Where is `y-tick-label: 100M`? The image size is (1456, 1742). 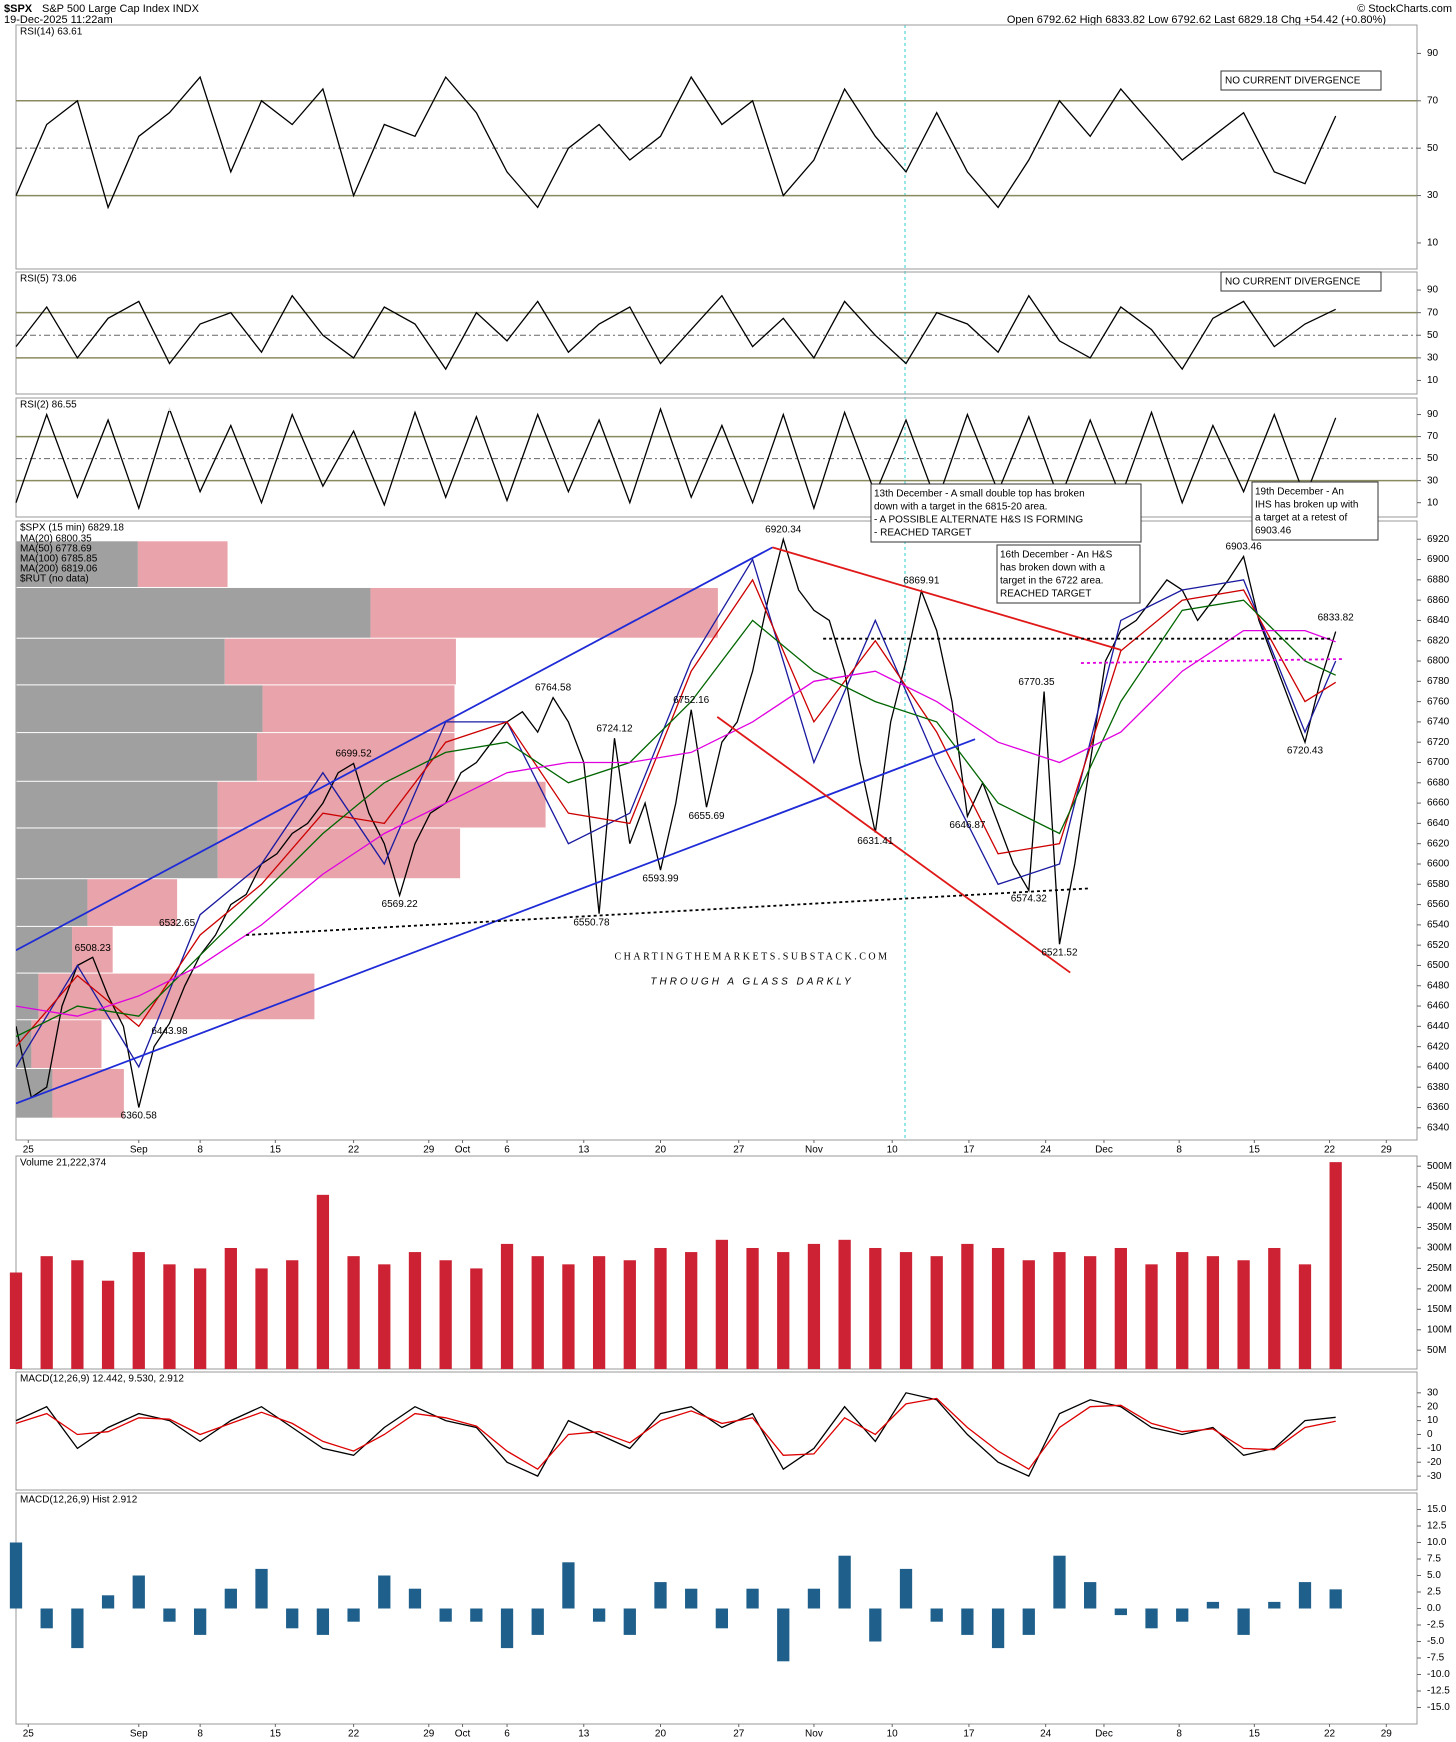
y-tick-label: 100M is located at coordinates (1439, 1329).